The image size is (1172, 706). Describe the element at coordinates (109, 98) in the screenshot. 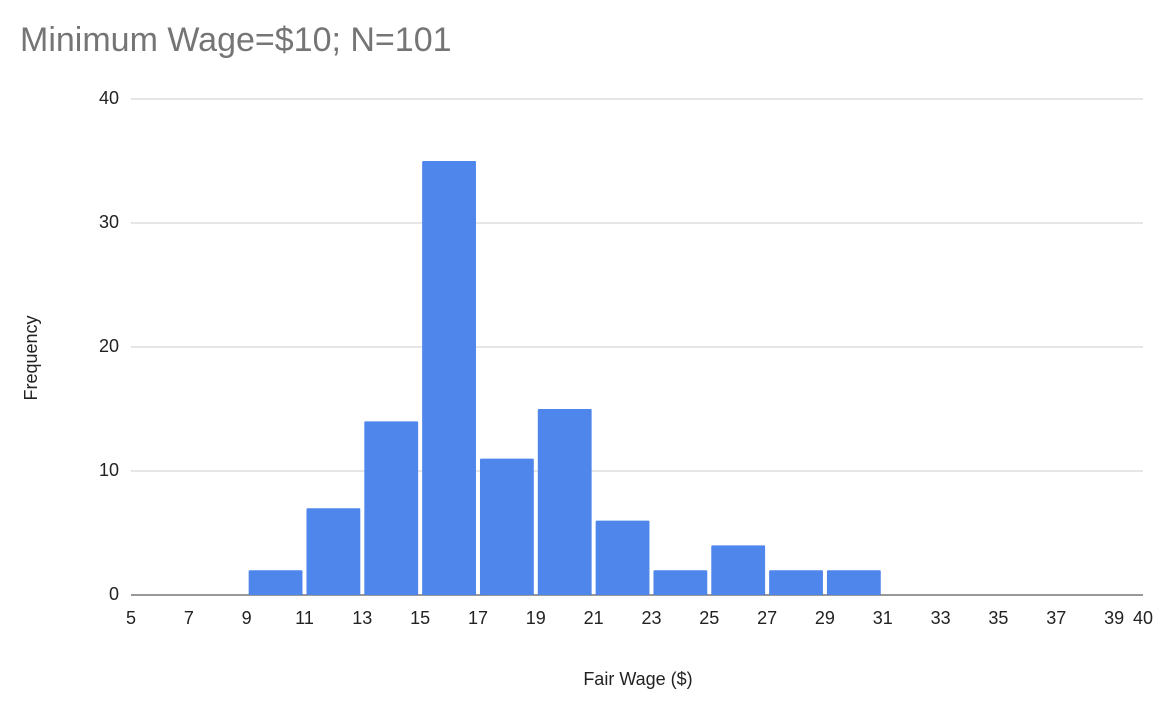

I see `y-tick-label: 40` at that location.